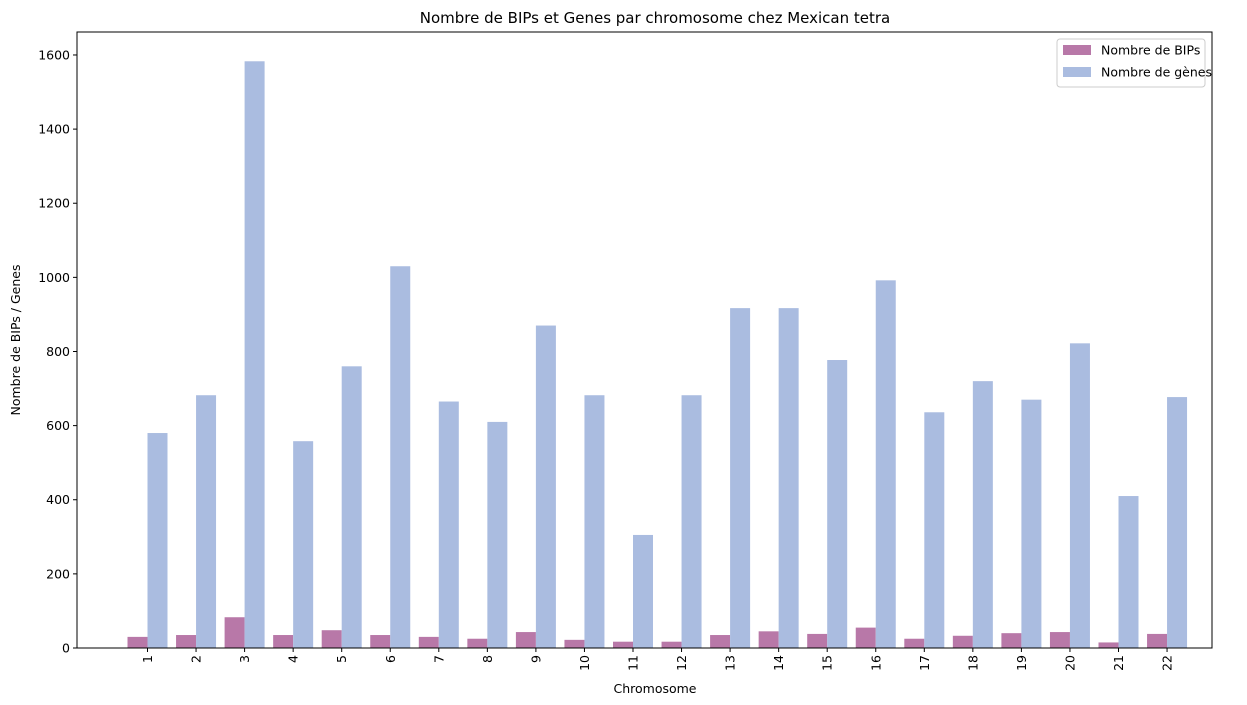  I want to click on x-tick-label: 6, so click(390, 659).